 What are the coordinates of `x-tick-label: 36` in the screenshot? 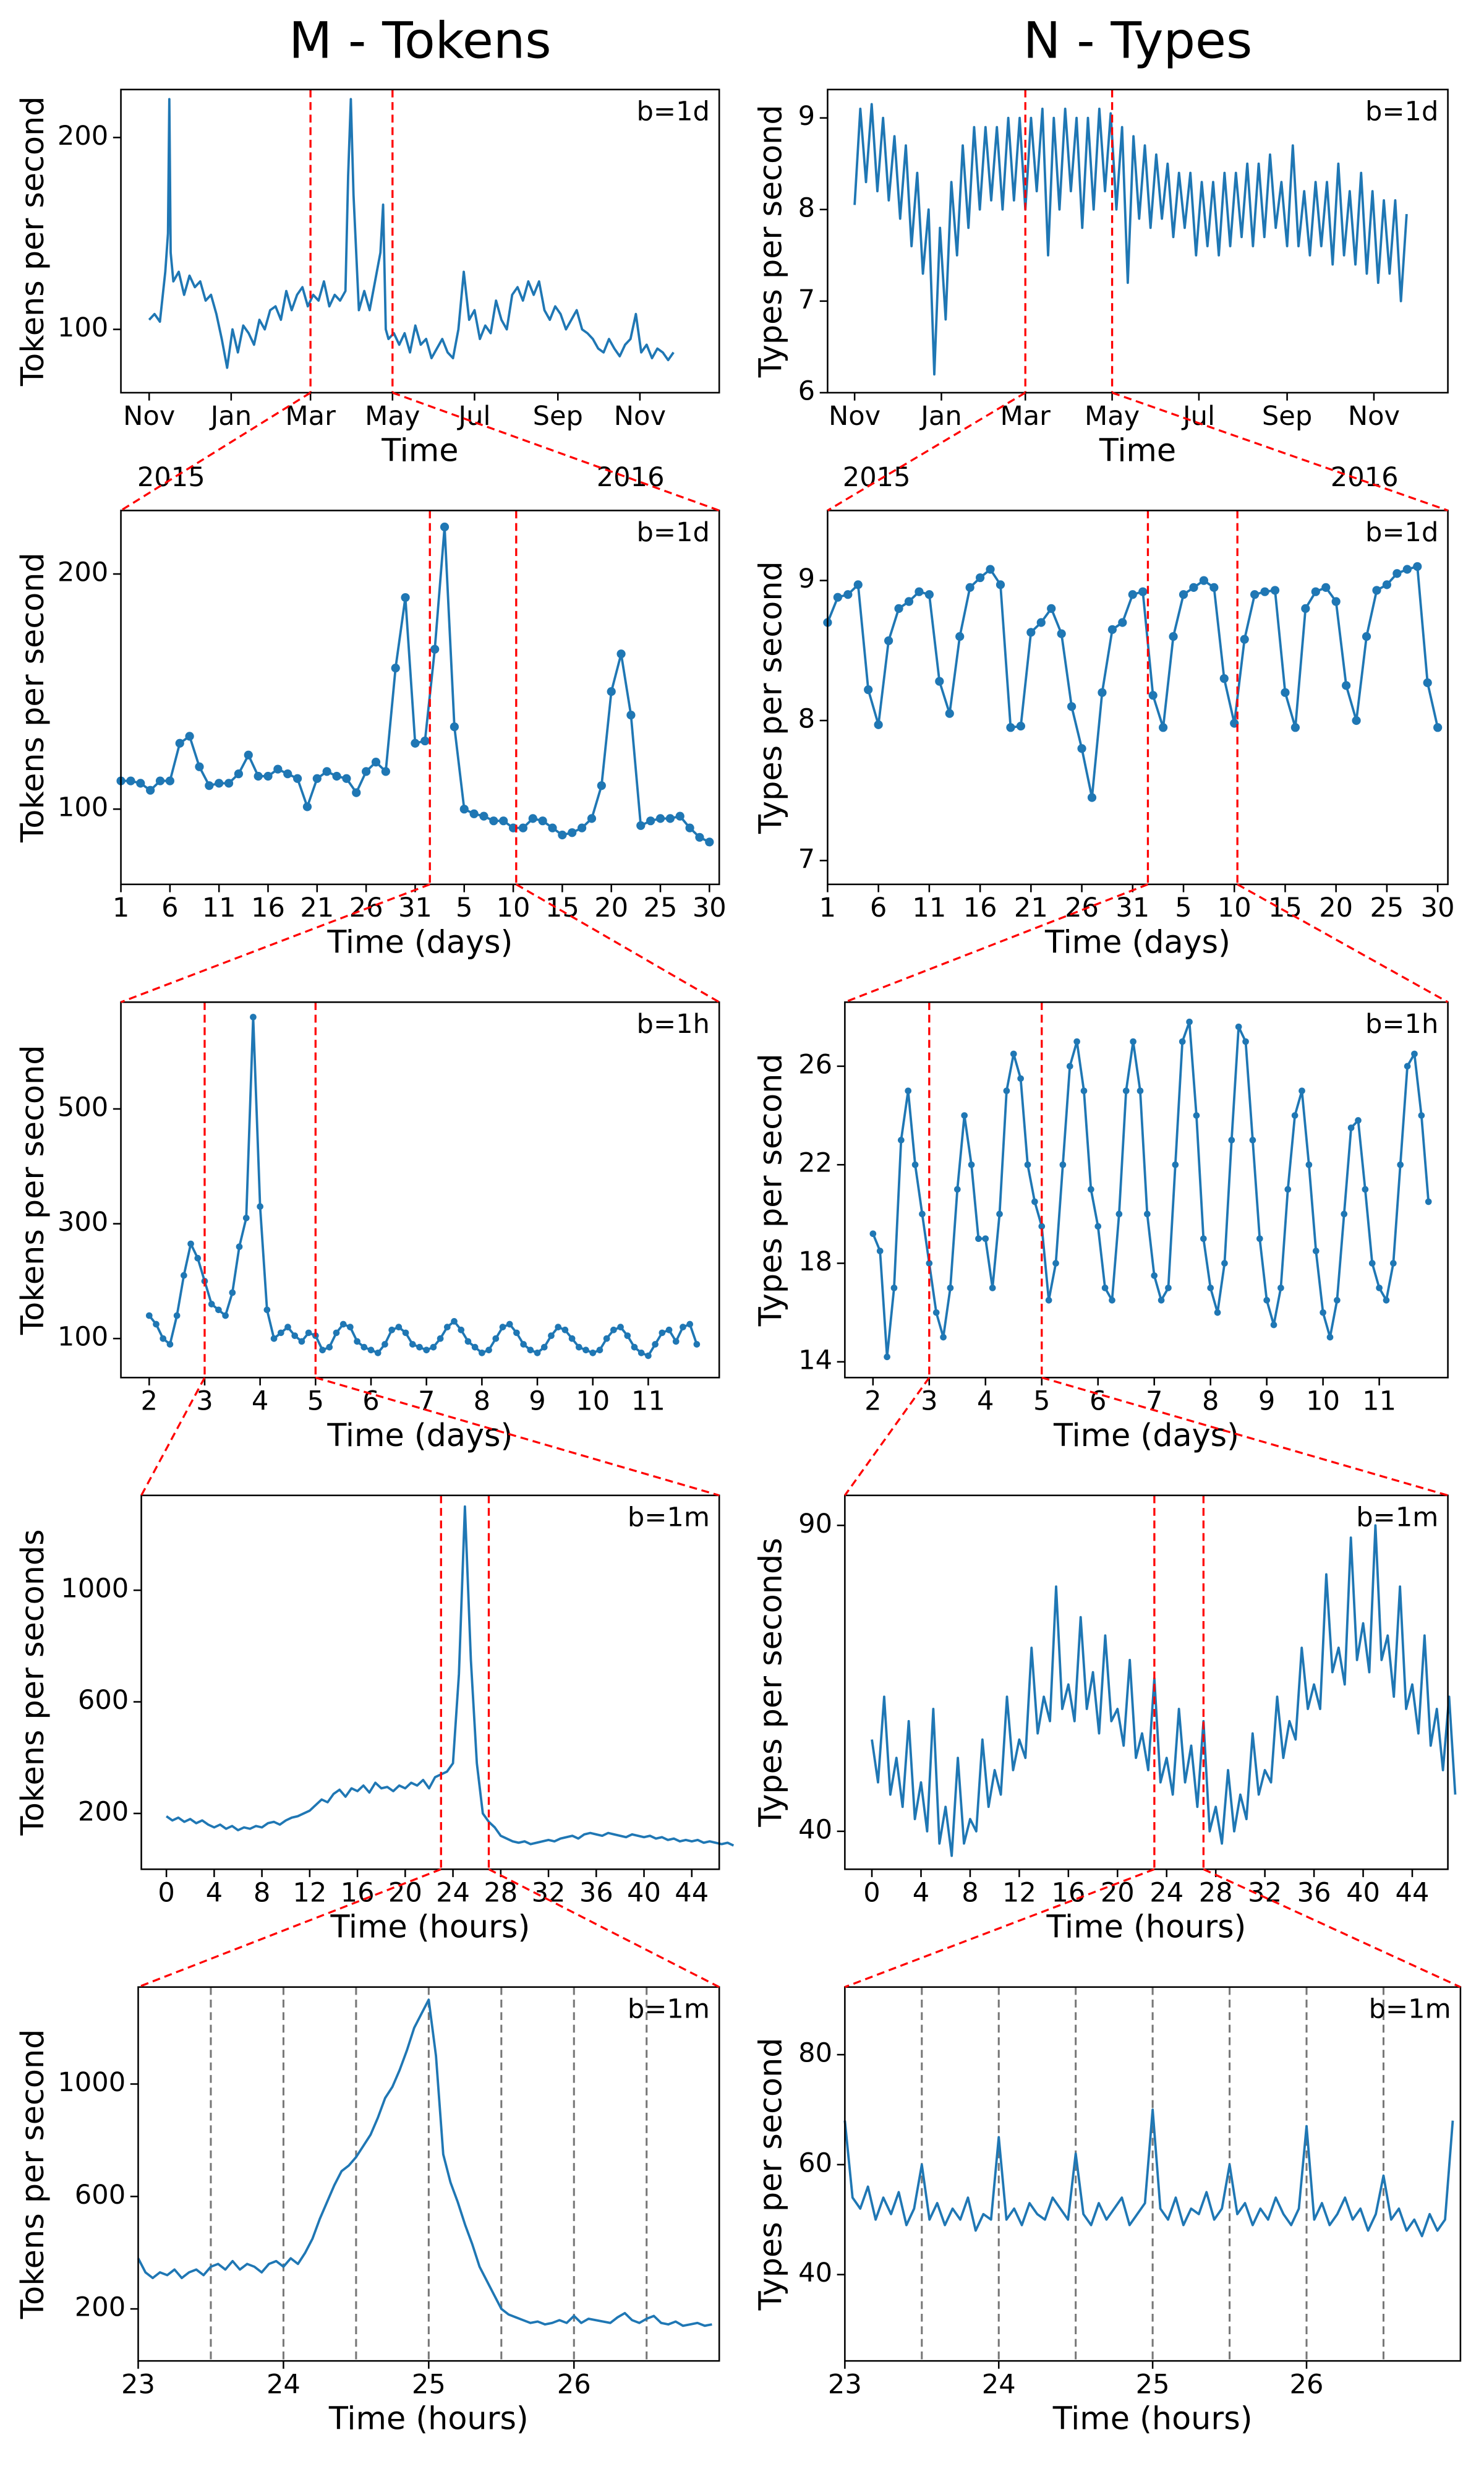 It's located at (596, 1893).